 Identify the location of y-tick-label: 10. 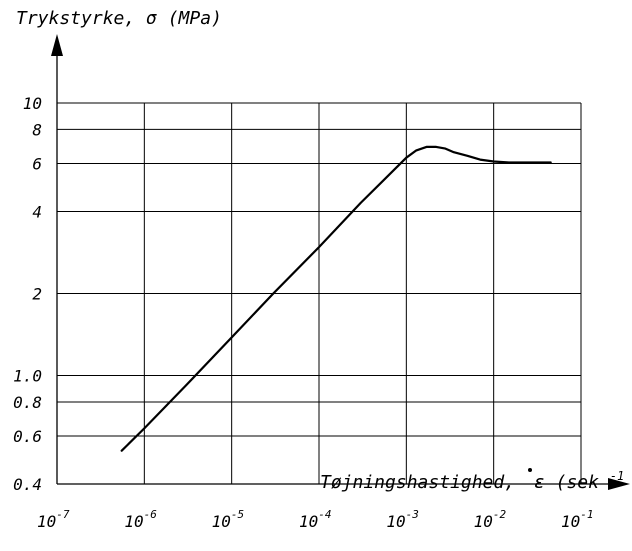
(32, 103).